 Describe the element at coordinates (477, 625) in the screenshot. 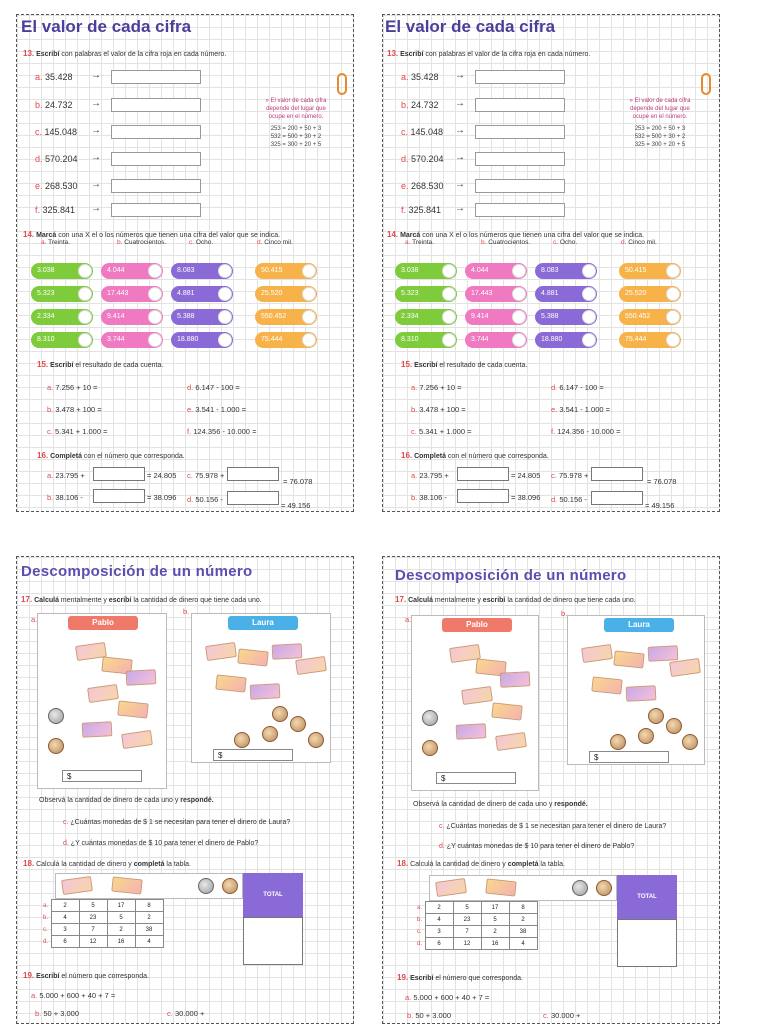

I see `pablo-name-tag: Pablo` at that location.